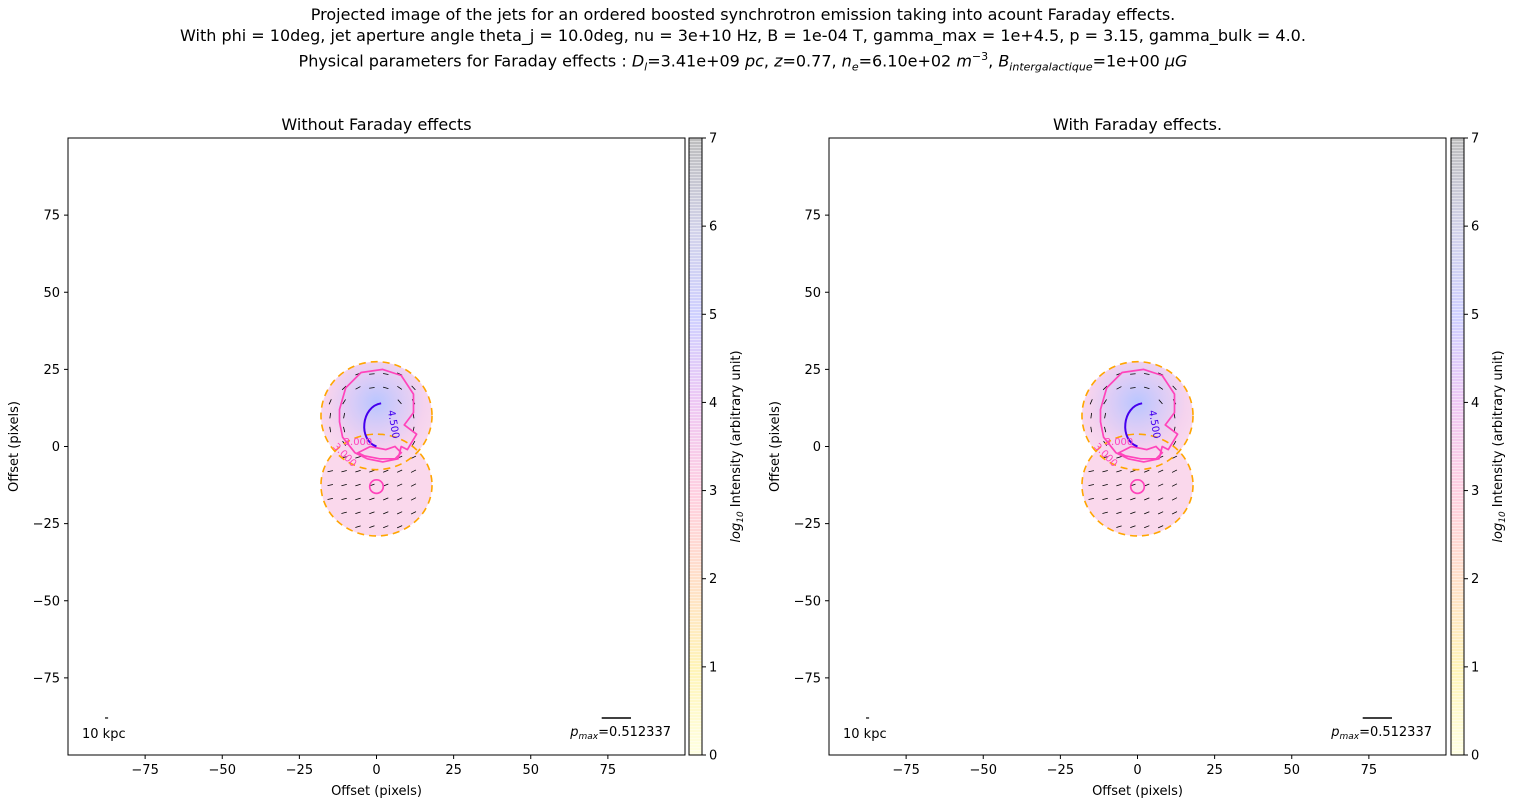 The image size is (1515, 808). I want to click on colorbar-tick-label: 3, so click(713, 491).